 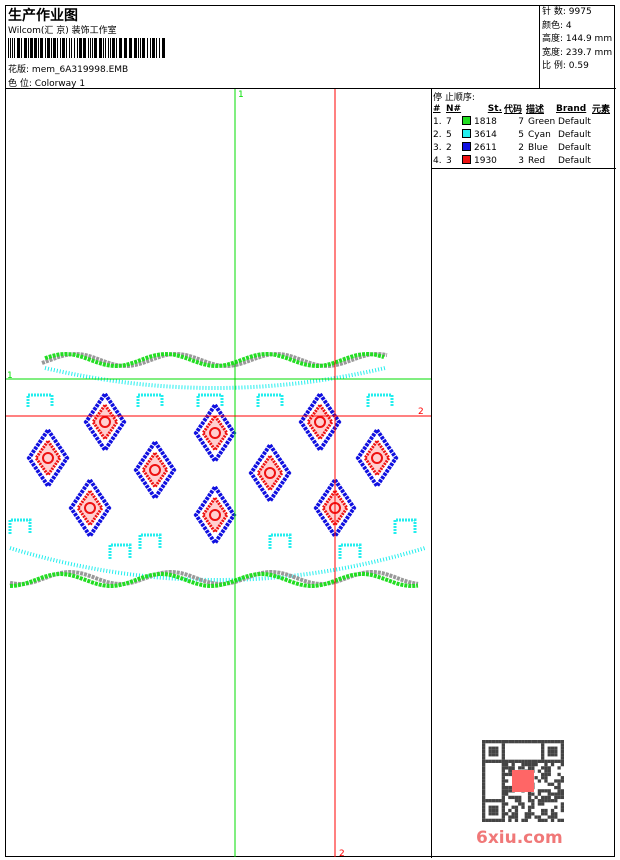 I want to click on design-name: 花版: mem_6A319998.EMB, so click(x=68, y=68).